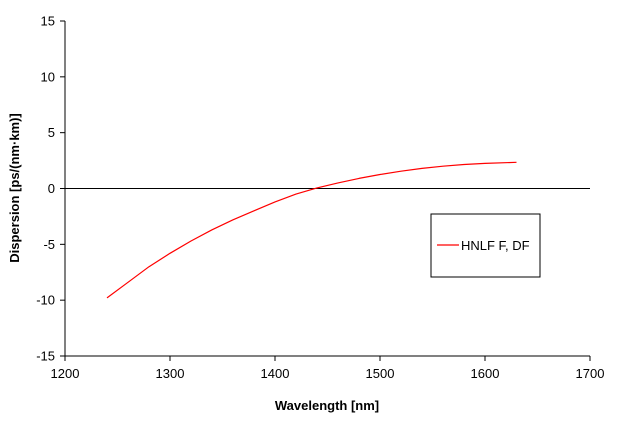 Image resolution: width=619 pixels, height=438 pixels. What do you see at coordinates (495, 245) in the screenshot?
I see `legend-label: HNLF F, DF` at bounding box center [495, 245].